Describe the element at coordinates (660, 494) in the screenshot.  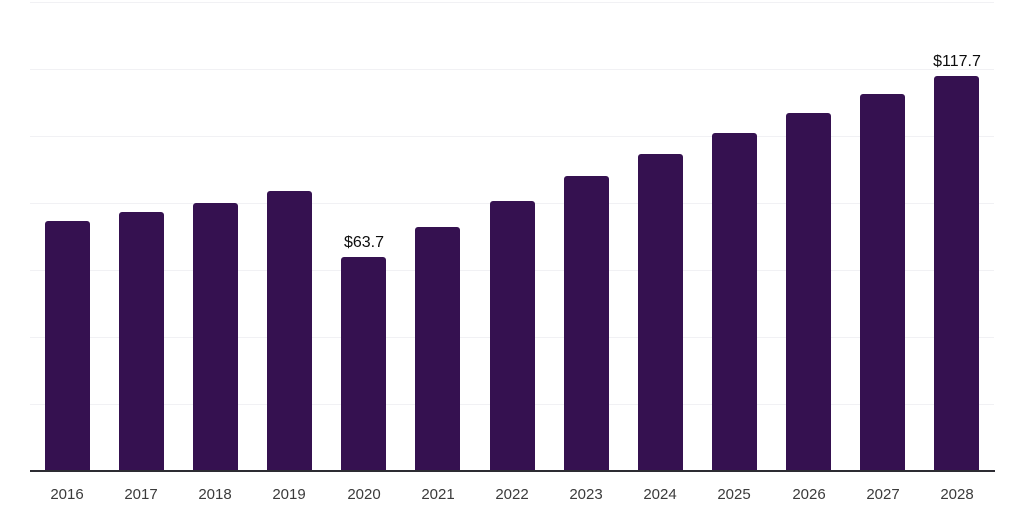
I see `x-tick-label-2024: 2024` at that location.